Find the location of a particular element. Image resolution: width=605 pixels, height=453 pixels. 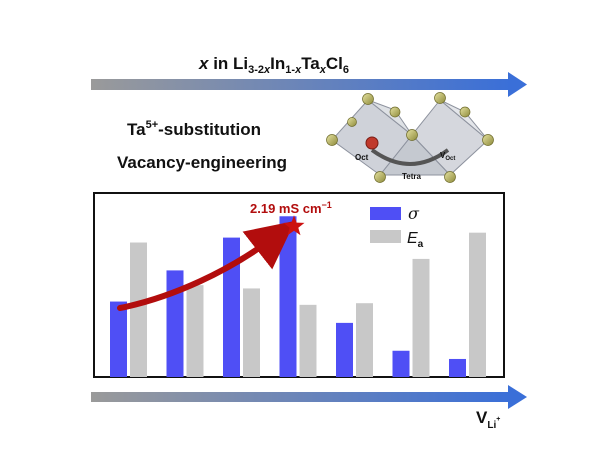

tetra-label: Tetra is located at coordinates (412, 176).